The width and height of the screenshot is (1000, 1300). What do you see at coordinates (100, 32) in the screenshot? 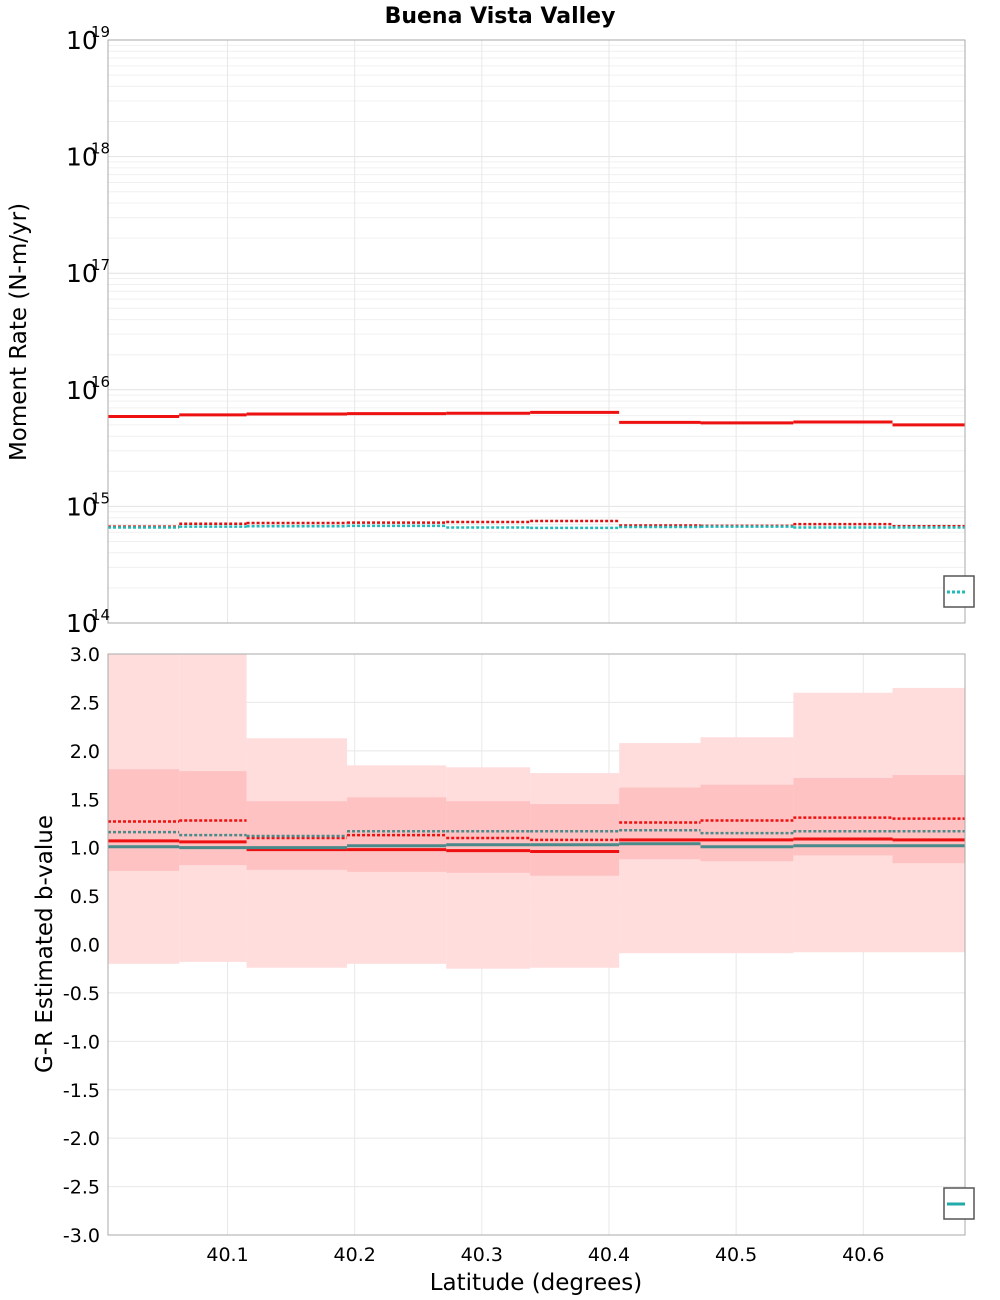
I see `y-tick-exponent: 19` at bounding box center [100, 32].